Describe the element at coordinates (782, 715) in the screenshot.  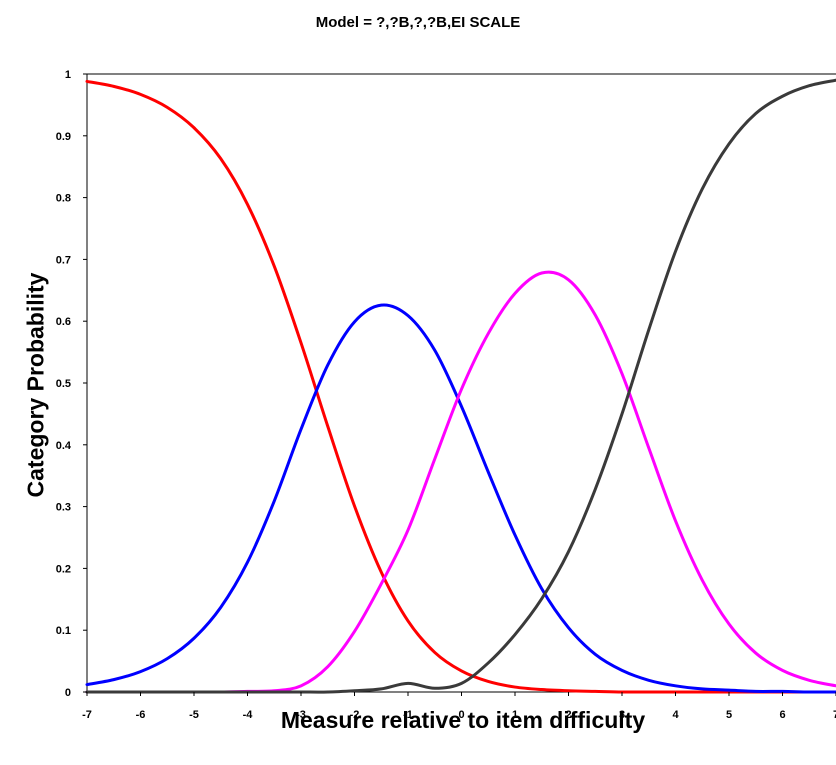
I see `x-tick-label: 6` at that location.